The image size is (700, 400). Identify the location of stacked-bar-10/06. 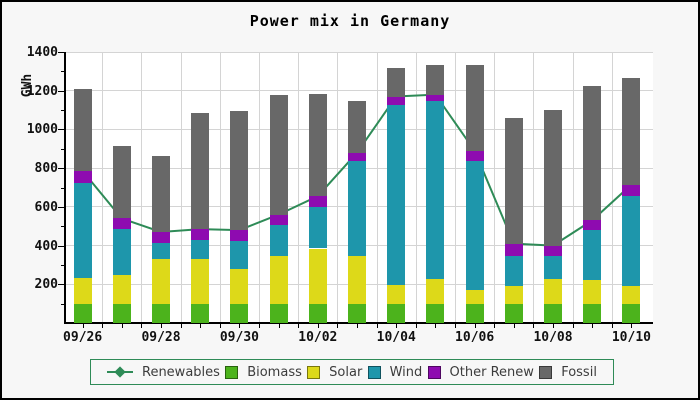
(474, 187).